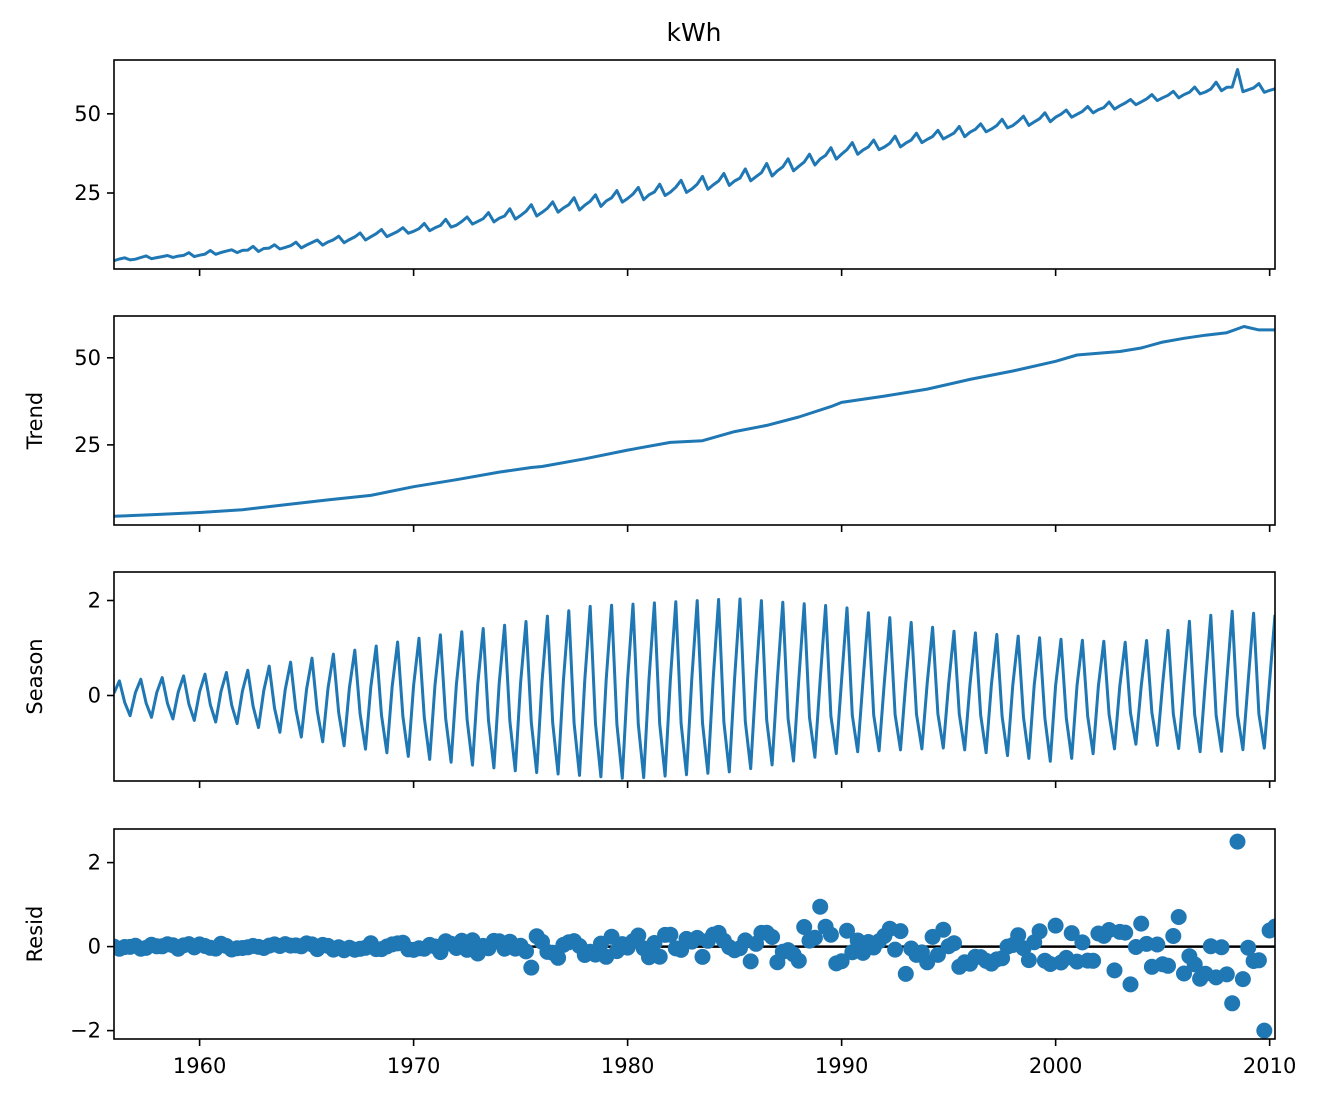 The image size is (1323, 1104). Describe the element at coordinates (94, 601) in the screenshot. I see `season-ytick-label: 2` at that location.